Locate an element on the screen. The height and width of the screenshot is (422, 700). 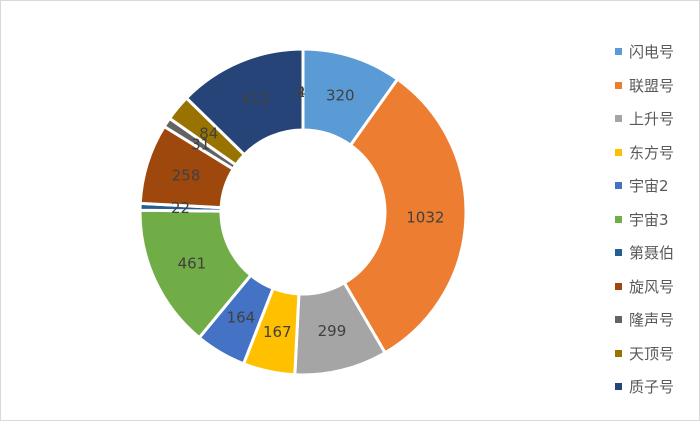
legend-label: 隆声号 is located at coordinates (652, 320).